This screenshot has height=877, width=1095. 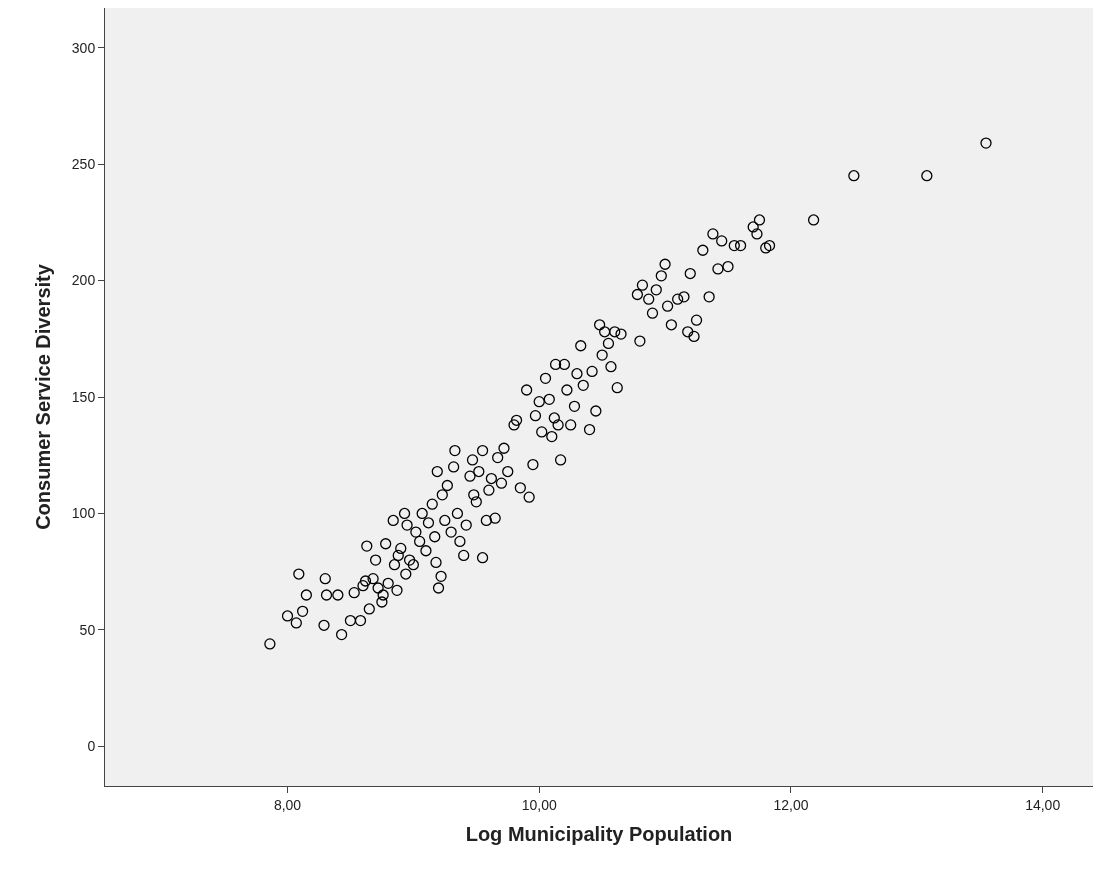 What do you see at coordinates (539, 804) in the screenshot?
I see `x-tick-label: 10,00` at bounding box center [539, 804].